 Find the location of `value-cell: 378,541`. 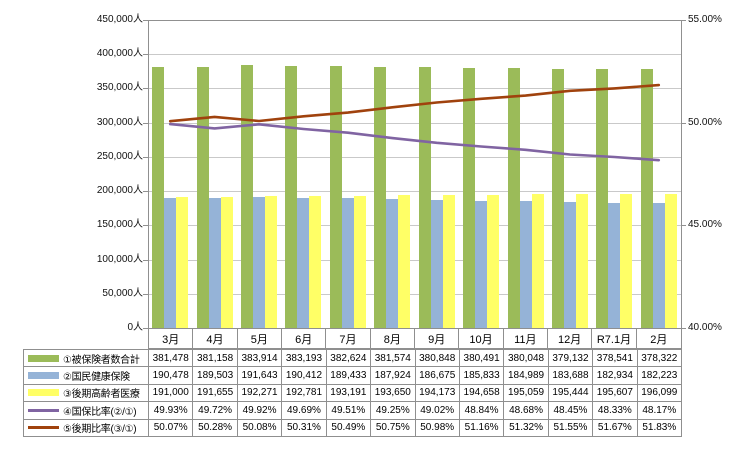

value-cell: 378,541 is located at coordinates (615, 359).